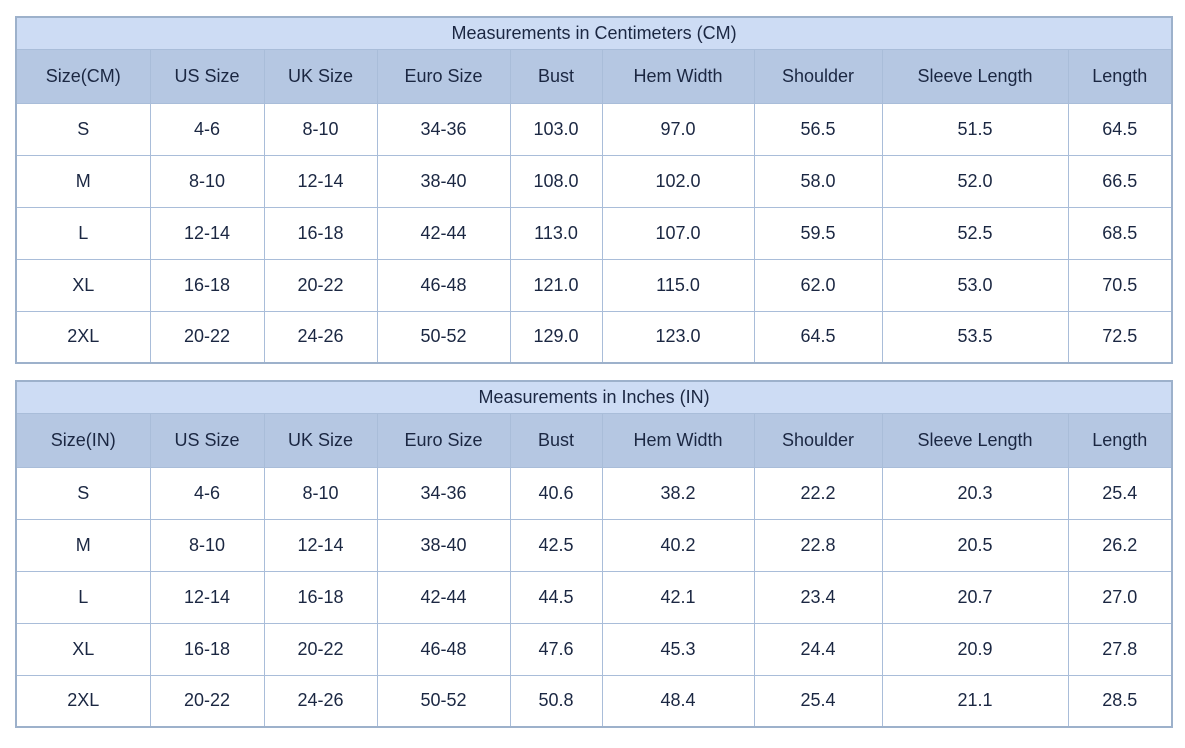 Image resolution: width=1185 pixels, height=748 pixels. Describe the element at coordinates (443, 76) in the screenshot. I see `header-cell: Euro Size` at that location.